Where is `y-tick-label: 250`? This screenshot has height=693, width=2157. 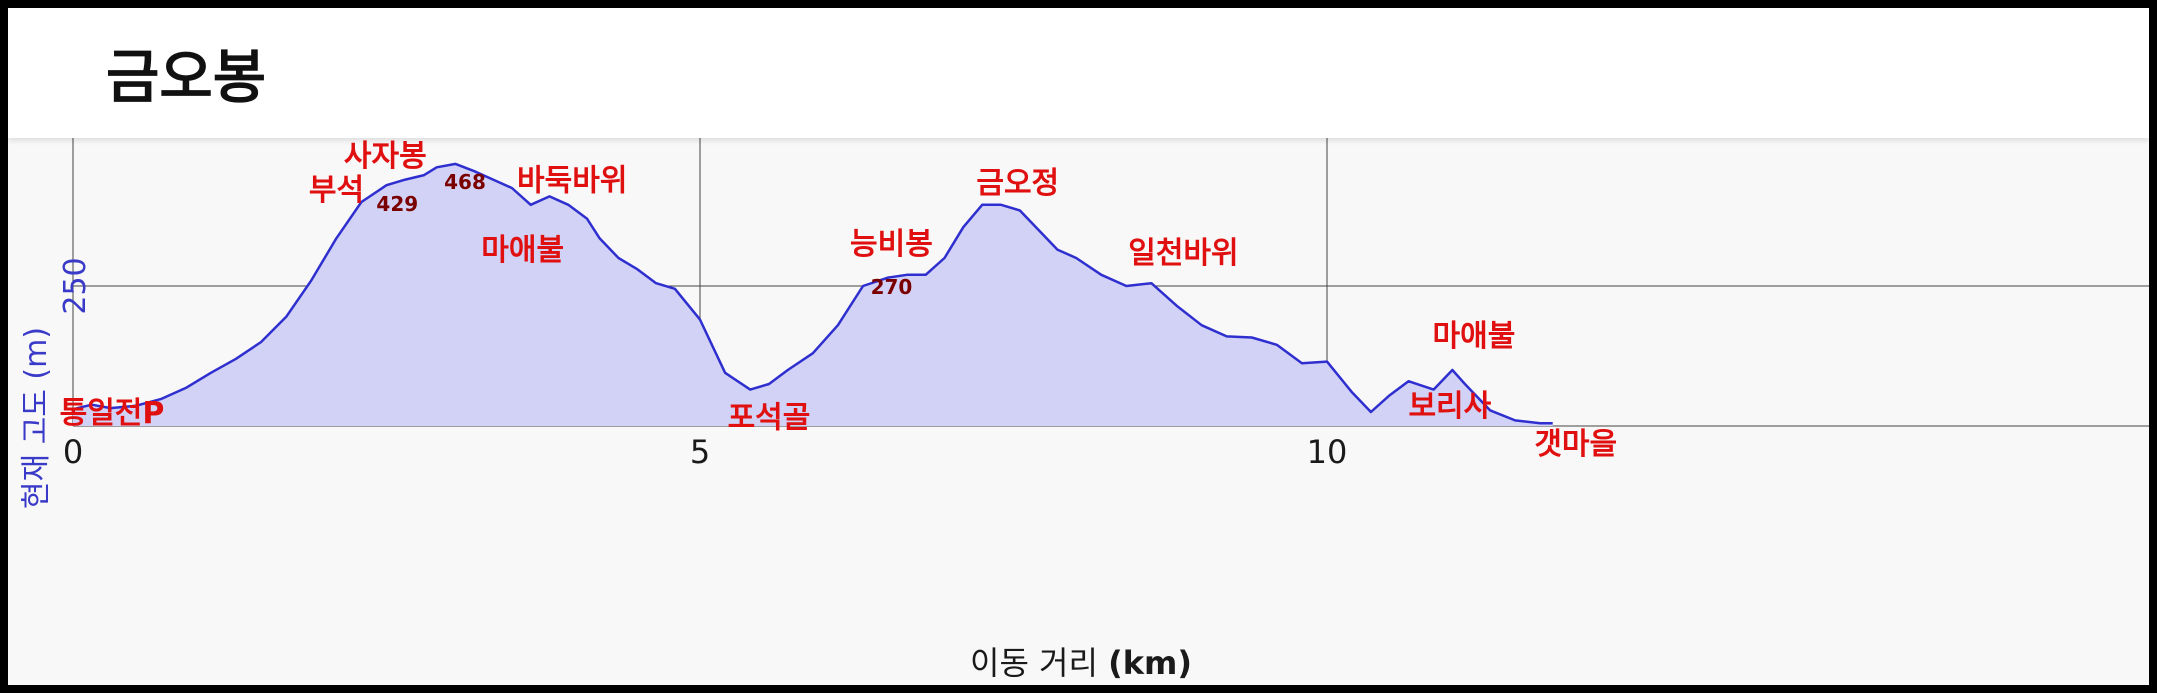 y-tick-label: 250 is located at coordinates (75, 285).